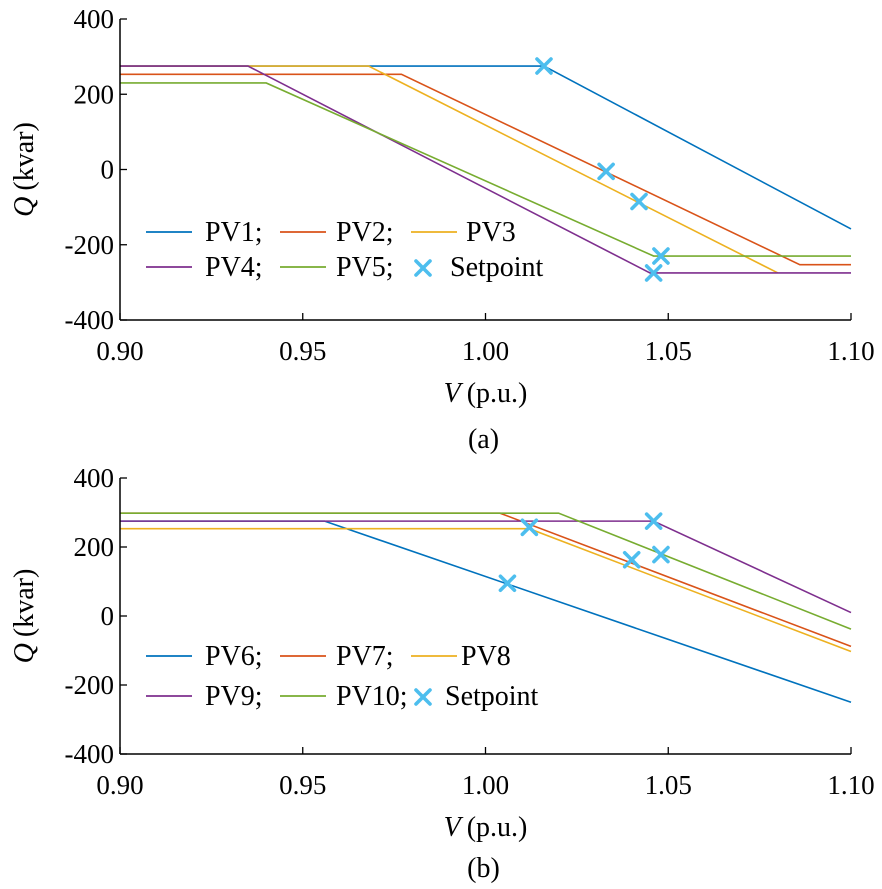 Image resolution: width=882 pixels, height=889 pixels. Describe the element at coordinates (234, 656) in the screenshot. I see `legend-label: PV6;` at that location.